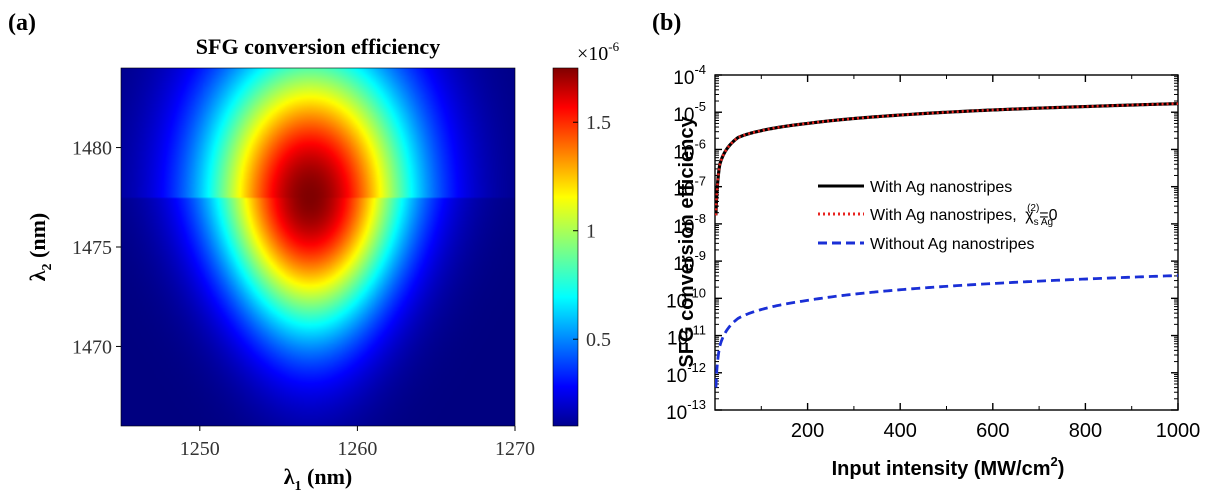 The image size is (1215, 503). What do you see at coordinates (1085, 431) in the screenshot?
I see `x-tick-label-3: 800` at bounding box center [1085, 431].